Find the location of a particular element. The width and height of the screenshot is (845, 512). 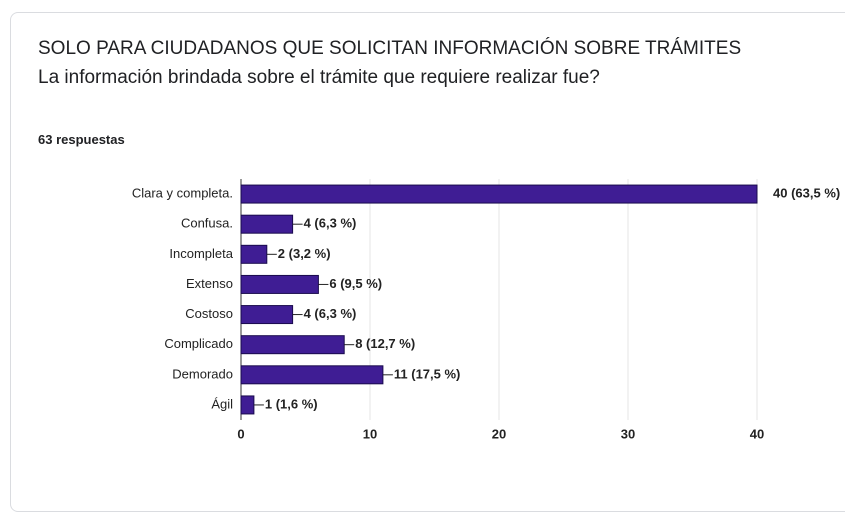

value-label: 8 (12,7 %) is located at coordinates (385, 343).